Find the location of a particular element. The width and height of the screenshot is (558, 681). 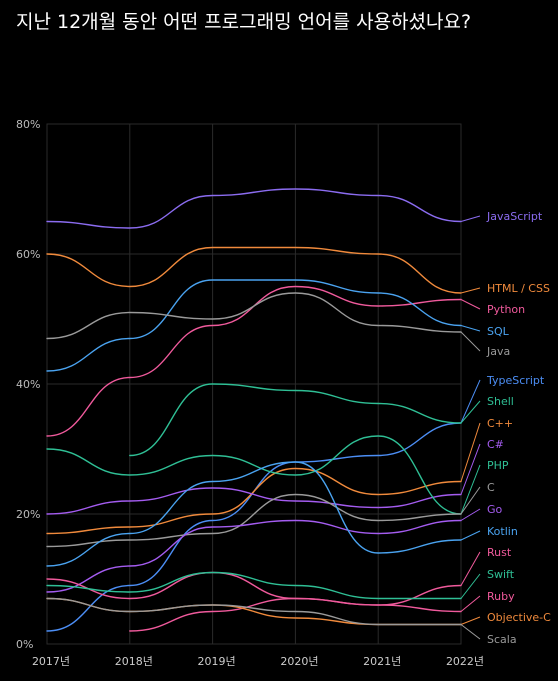

y-tick-label: 60% is located at coordinates (28, 254).